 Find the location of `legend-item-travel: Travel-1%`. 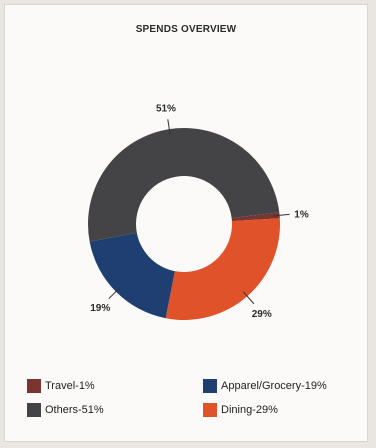

legend-item-travel: Travel-1% is located at coordinates (61, 386).